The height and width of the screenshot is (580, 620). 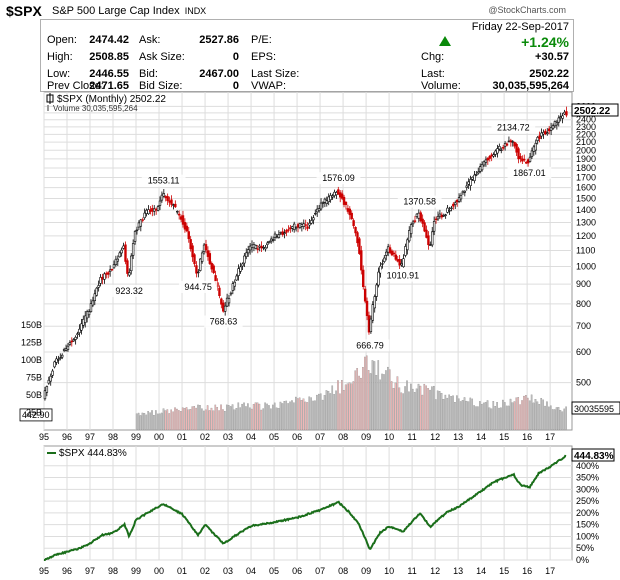 What do you see at coordinates (162, 57) in the screenshot?
I see `ask-size-label: Ask Size:` at bounding box center [162, 57].